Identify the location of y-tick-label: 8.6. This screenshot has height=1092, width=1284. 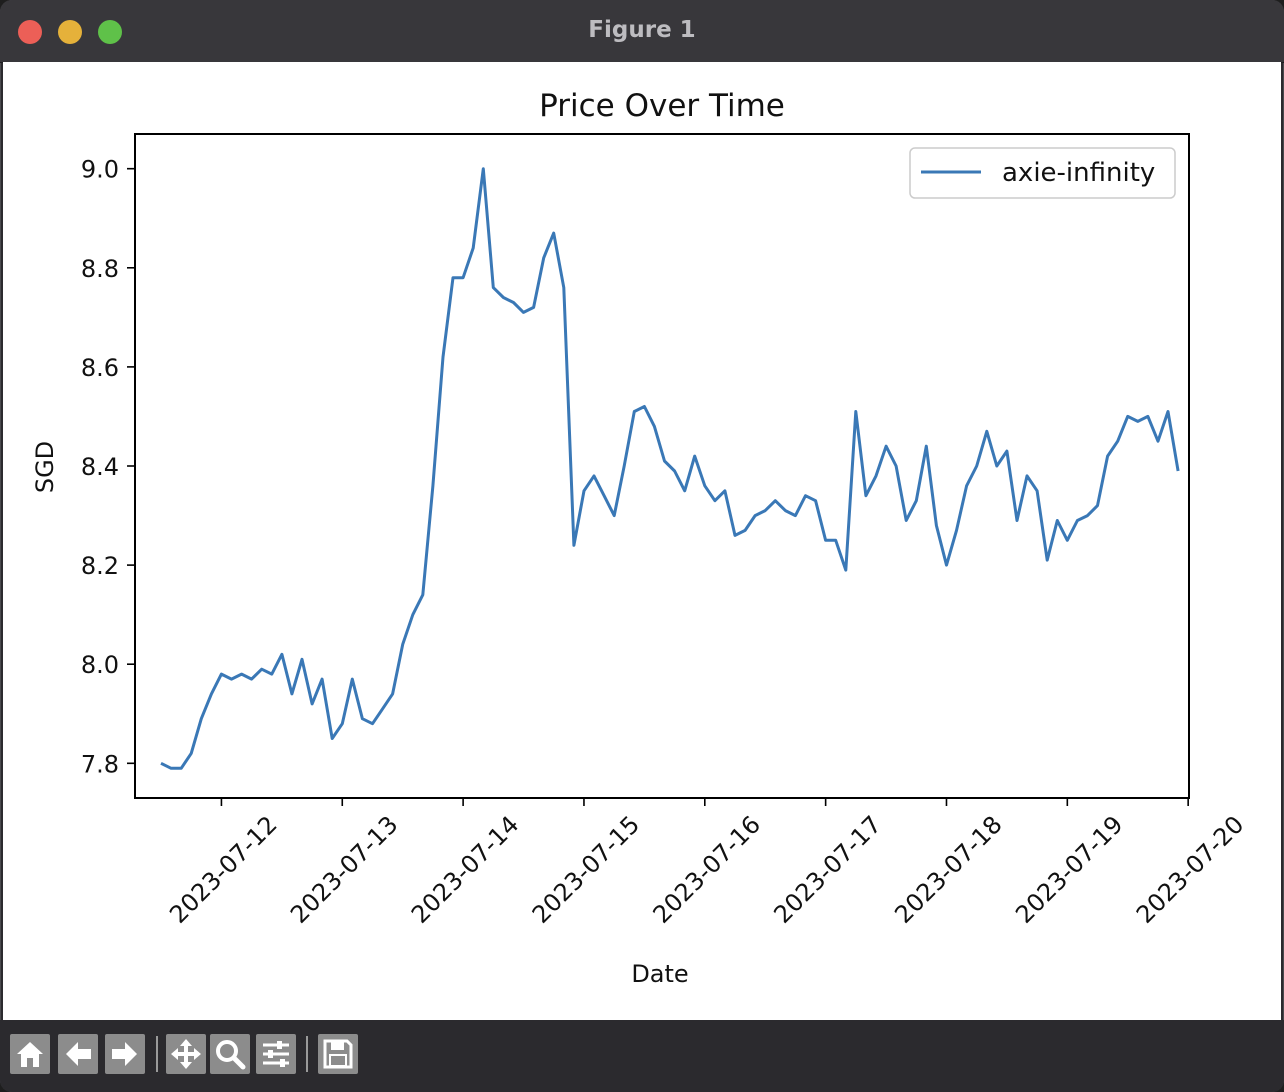
(100, 368).